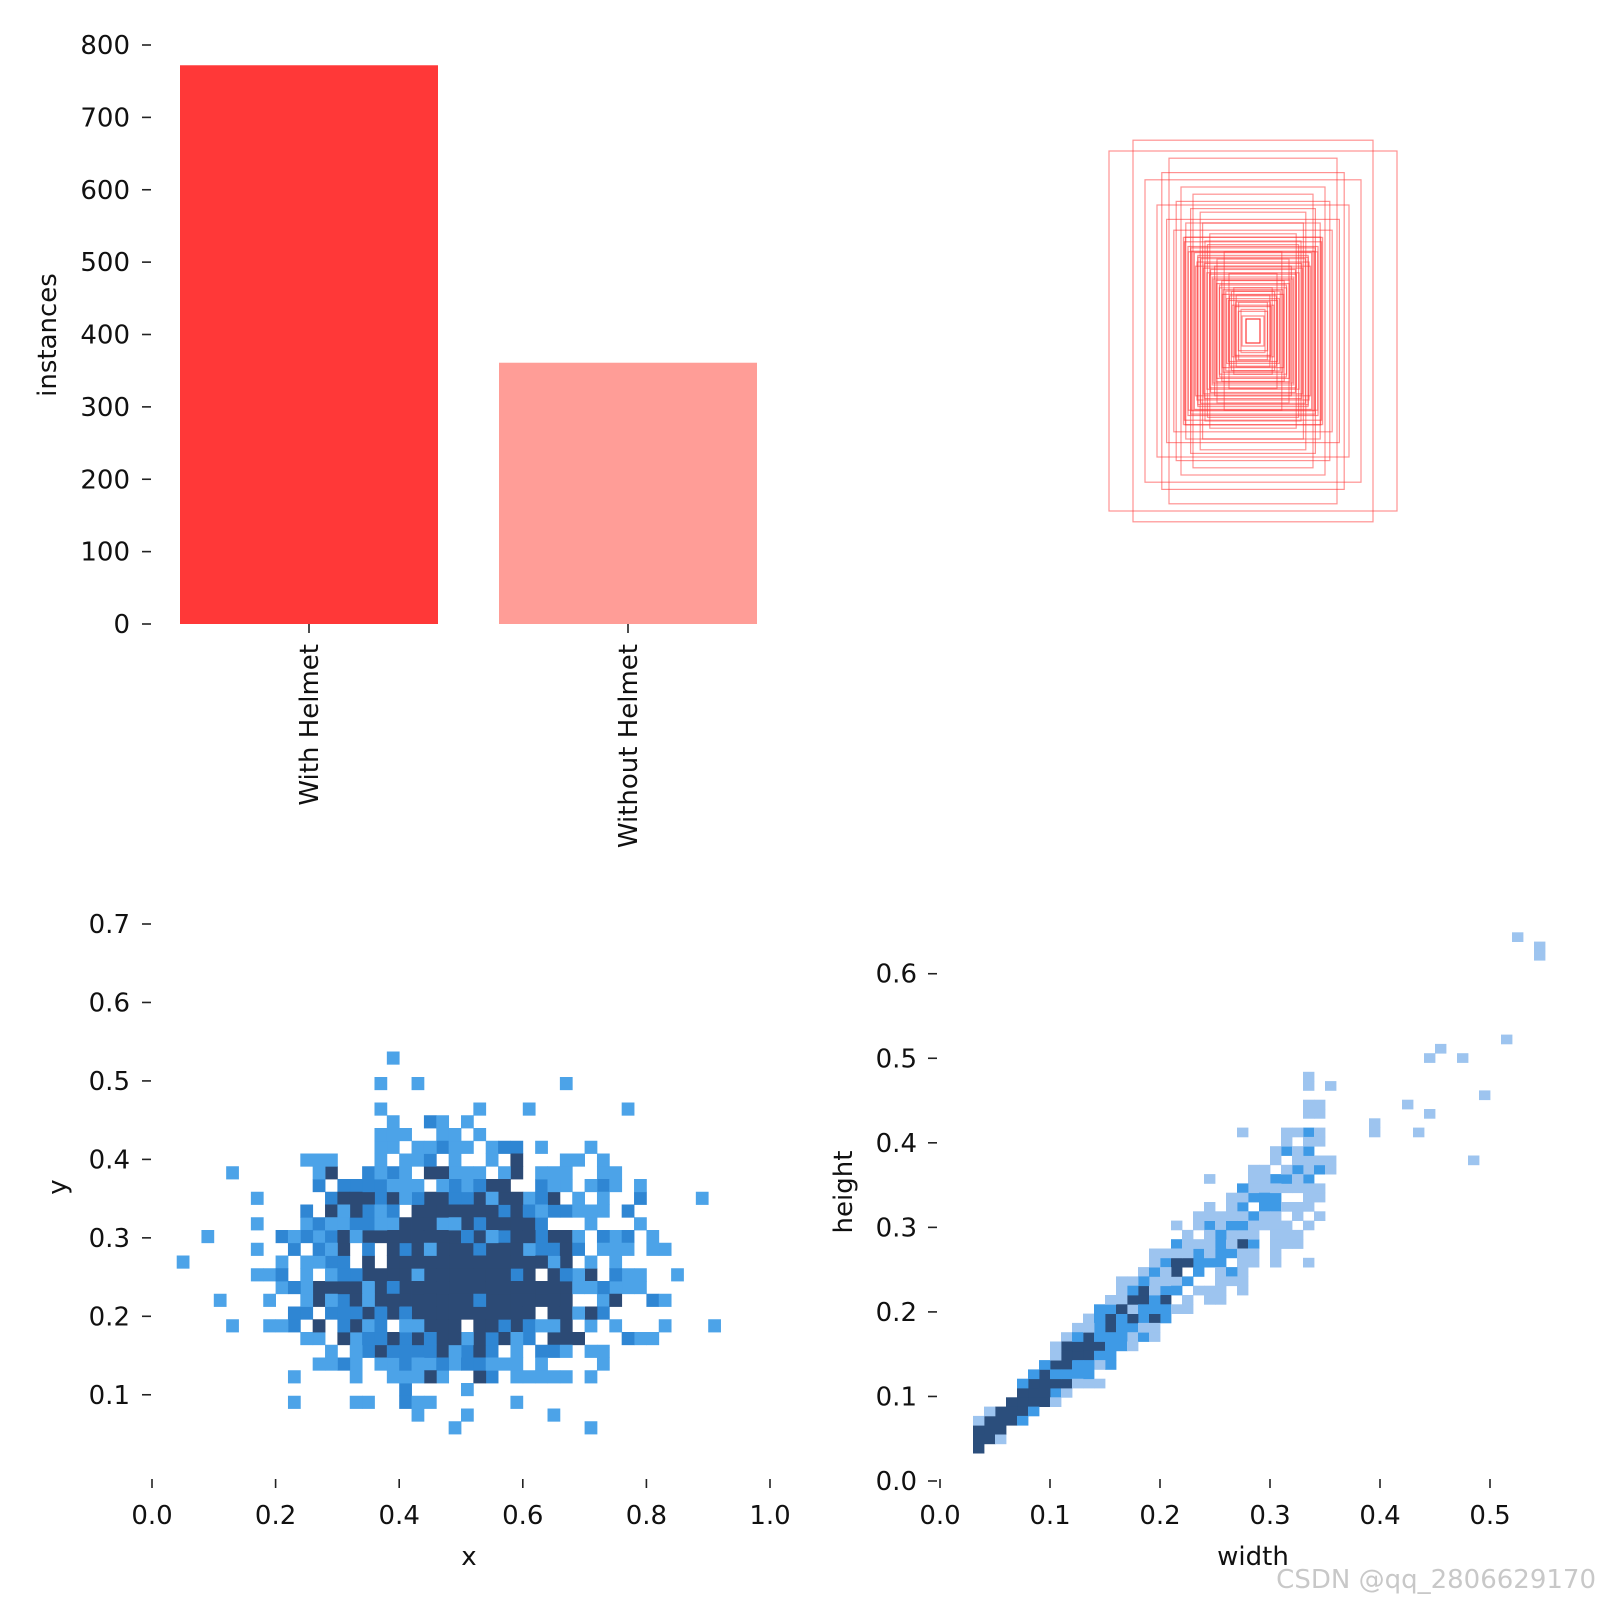 The height and width of the screenshot is (1600, 1600). What do you see at coordinates (896, 1059) in the screenshot?
I see `y-tick-label: 0.5` at bounding box center [896, 1059].